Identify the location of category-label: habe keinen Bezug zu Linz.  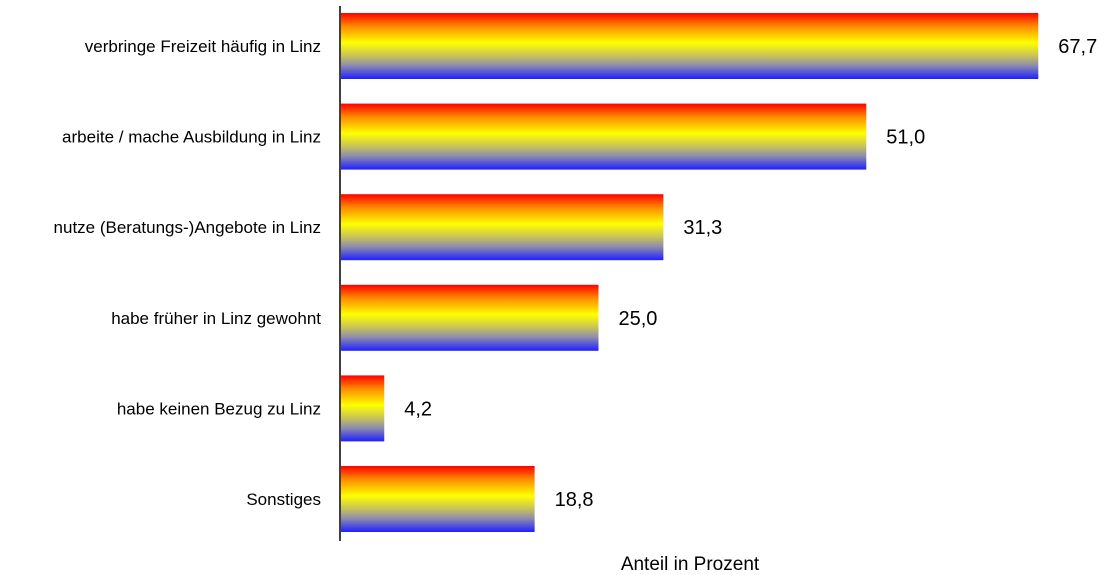
(219, 408).